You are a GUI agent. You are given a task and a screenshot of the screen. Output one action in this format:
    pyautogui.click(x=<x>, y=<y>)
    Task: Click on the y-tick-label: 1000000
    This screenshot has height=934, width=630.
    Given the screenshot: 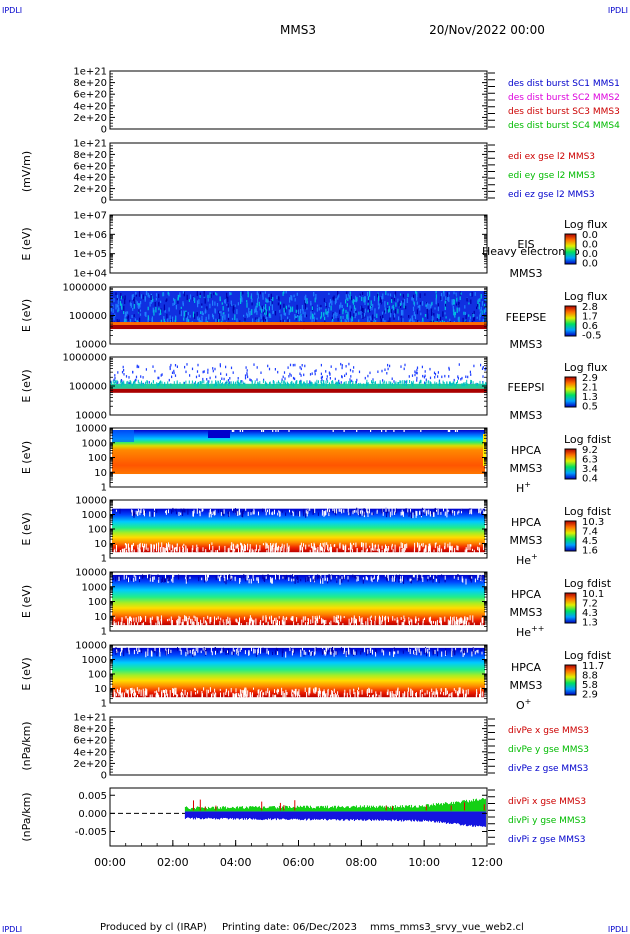 What is the action you would take?
    pyautogui.click(x=84, y=358)
    